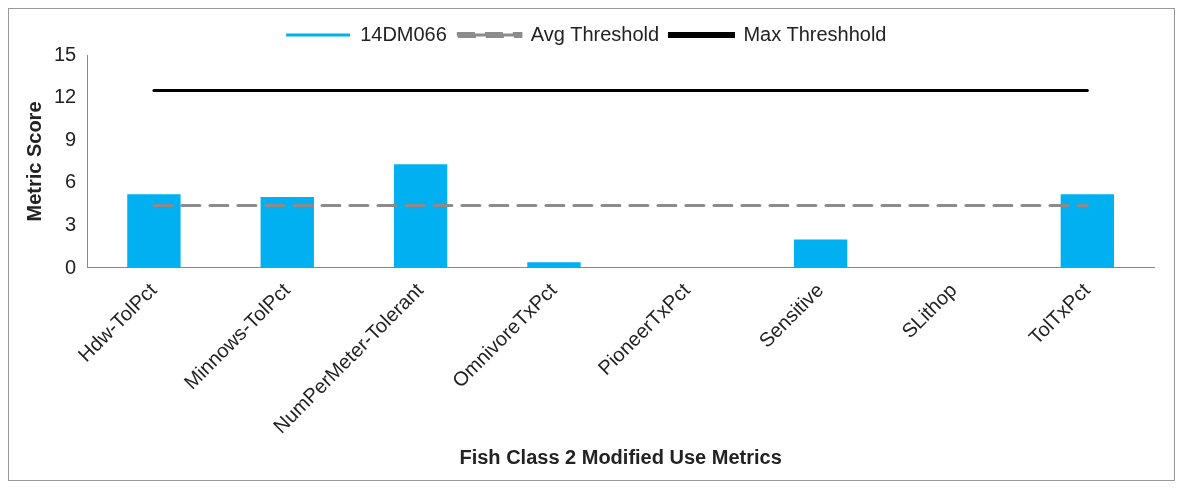 This screenshot has height=491, width=1185. What do you see at coordinates (815, 33) in the screenshot?
I see `legend-label: Max Threshhold` at bounding box center [815, 33].